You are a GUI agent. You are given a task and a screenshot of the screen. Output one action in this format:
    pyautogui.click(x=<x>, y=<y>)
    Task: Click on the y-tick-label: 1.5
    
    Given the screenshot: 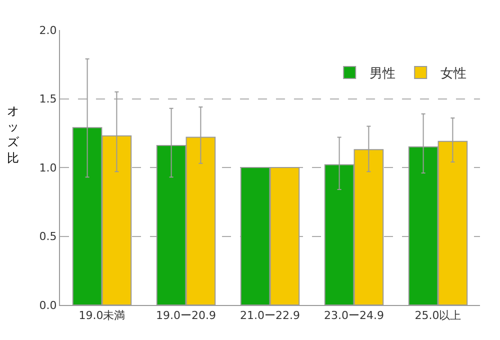 What is the action you would take?
    pyautogui.click(x=48, y=99)
    